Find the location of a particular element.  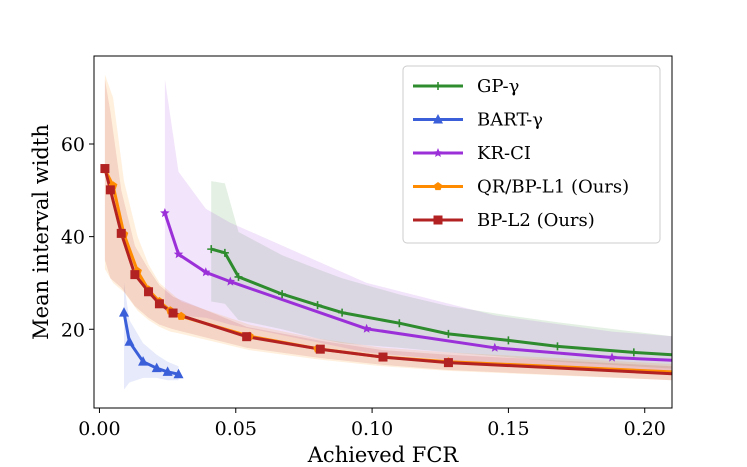

qr-bp-l1-ours-point is located at coordinates (181, 315).